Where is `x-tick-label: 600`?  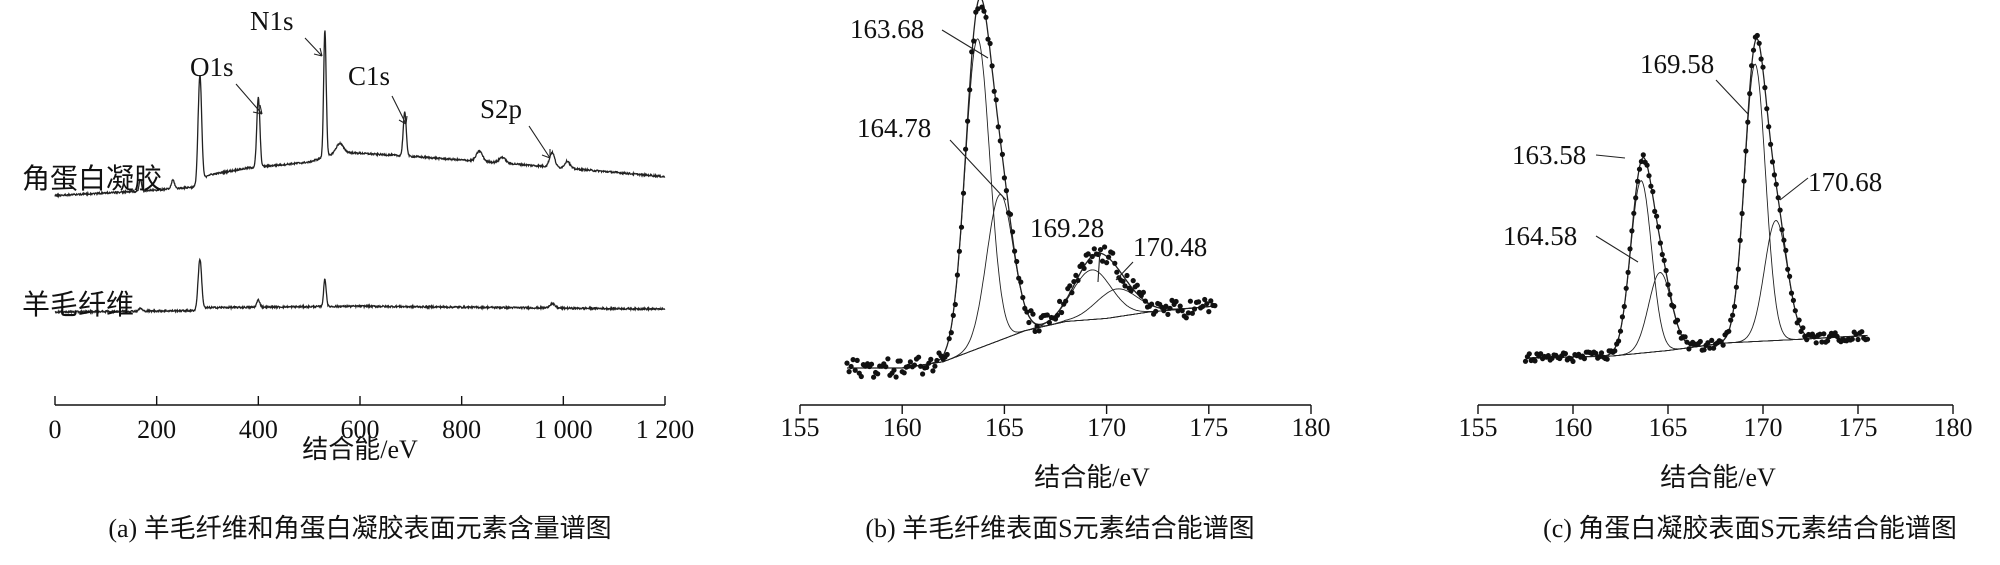
x-tick-label: 600 is located at coordinates (360, 429).